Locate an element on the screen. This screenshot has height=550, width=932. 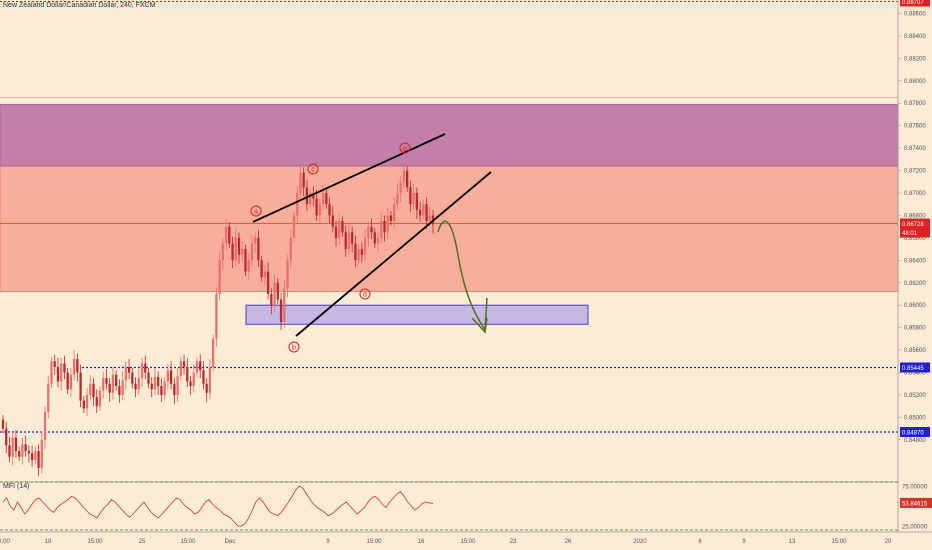
wave-marker-a is located at coordinates (256, 211).